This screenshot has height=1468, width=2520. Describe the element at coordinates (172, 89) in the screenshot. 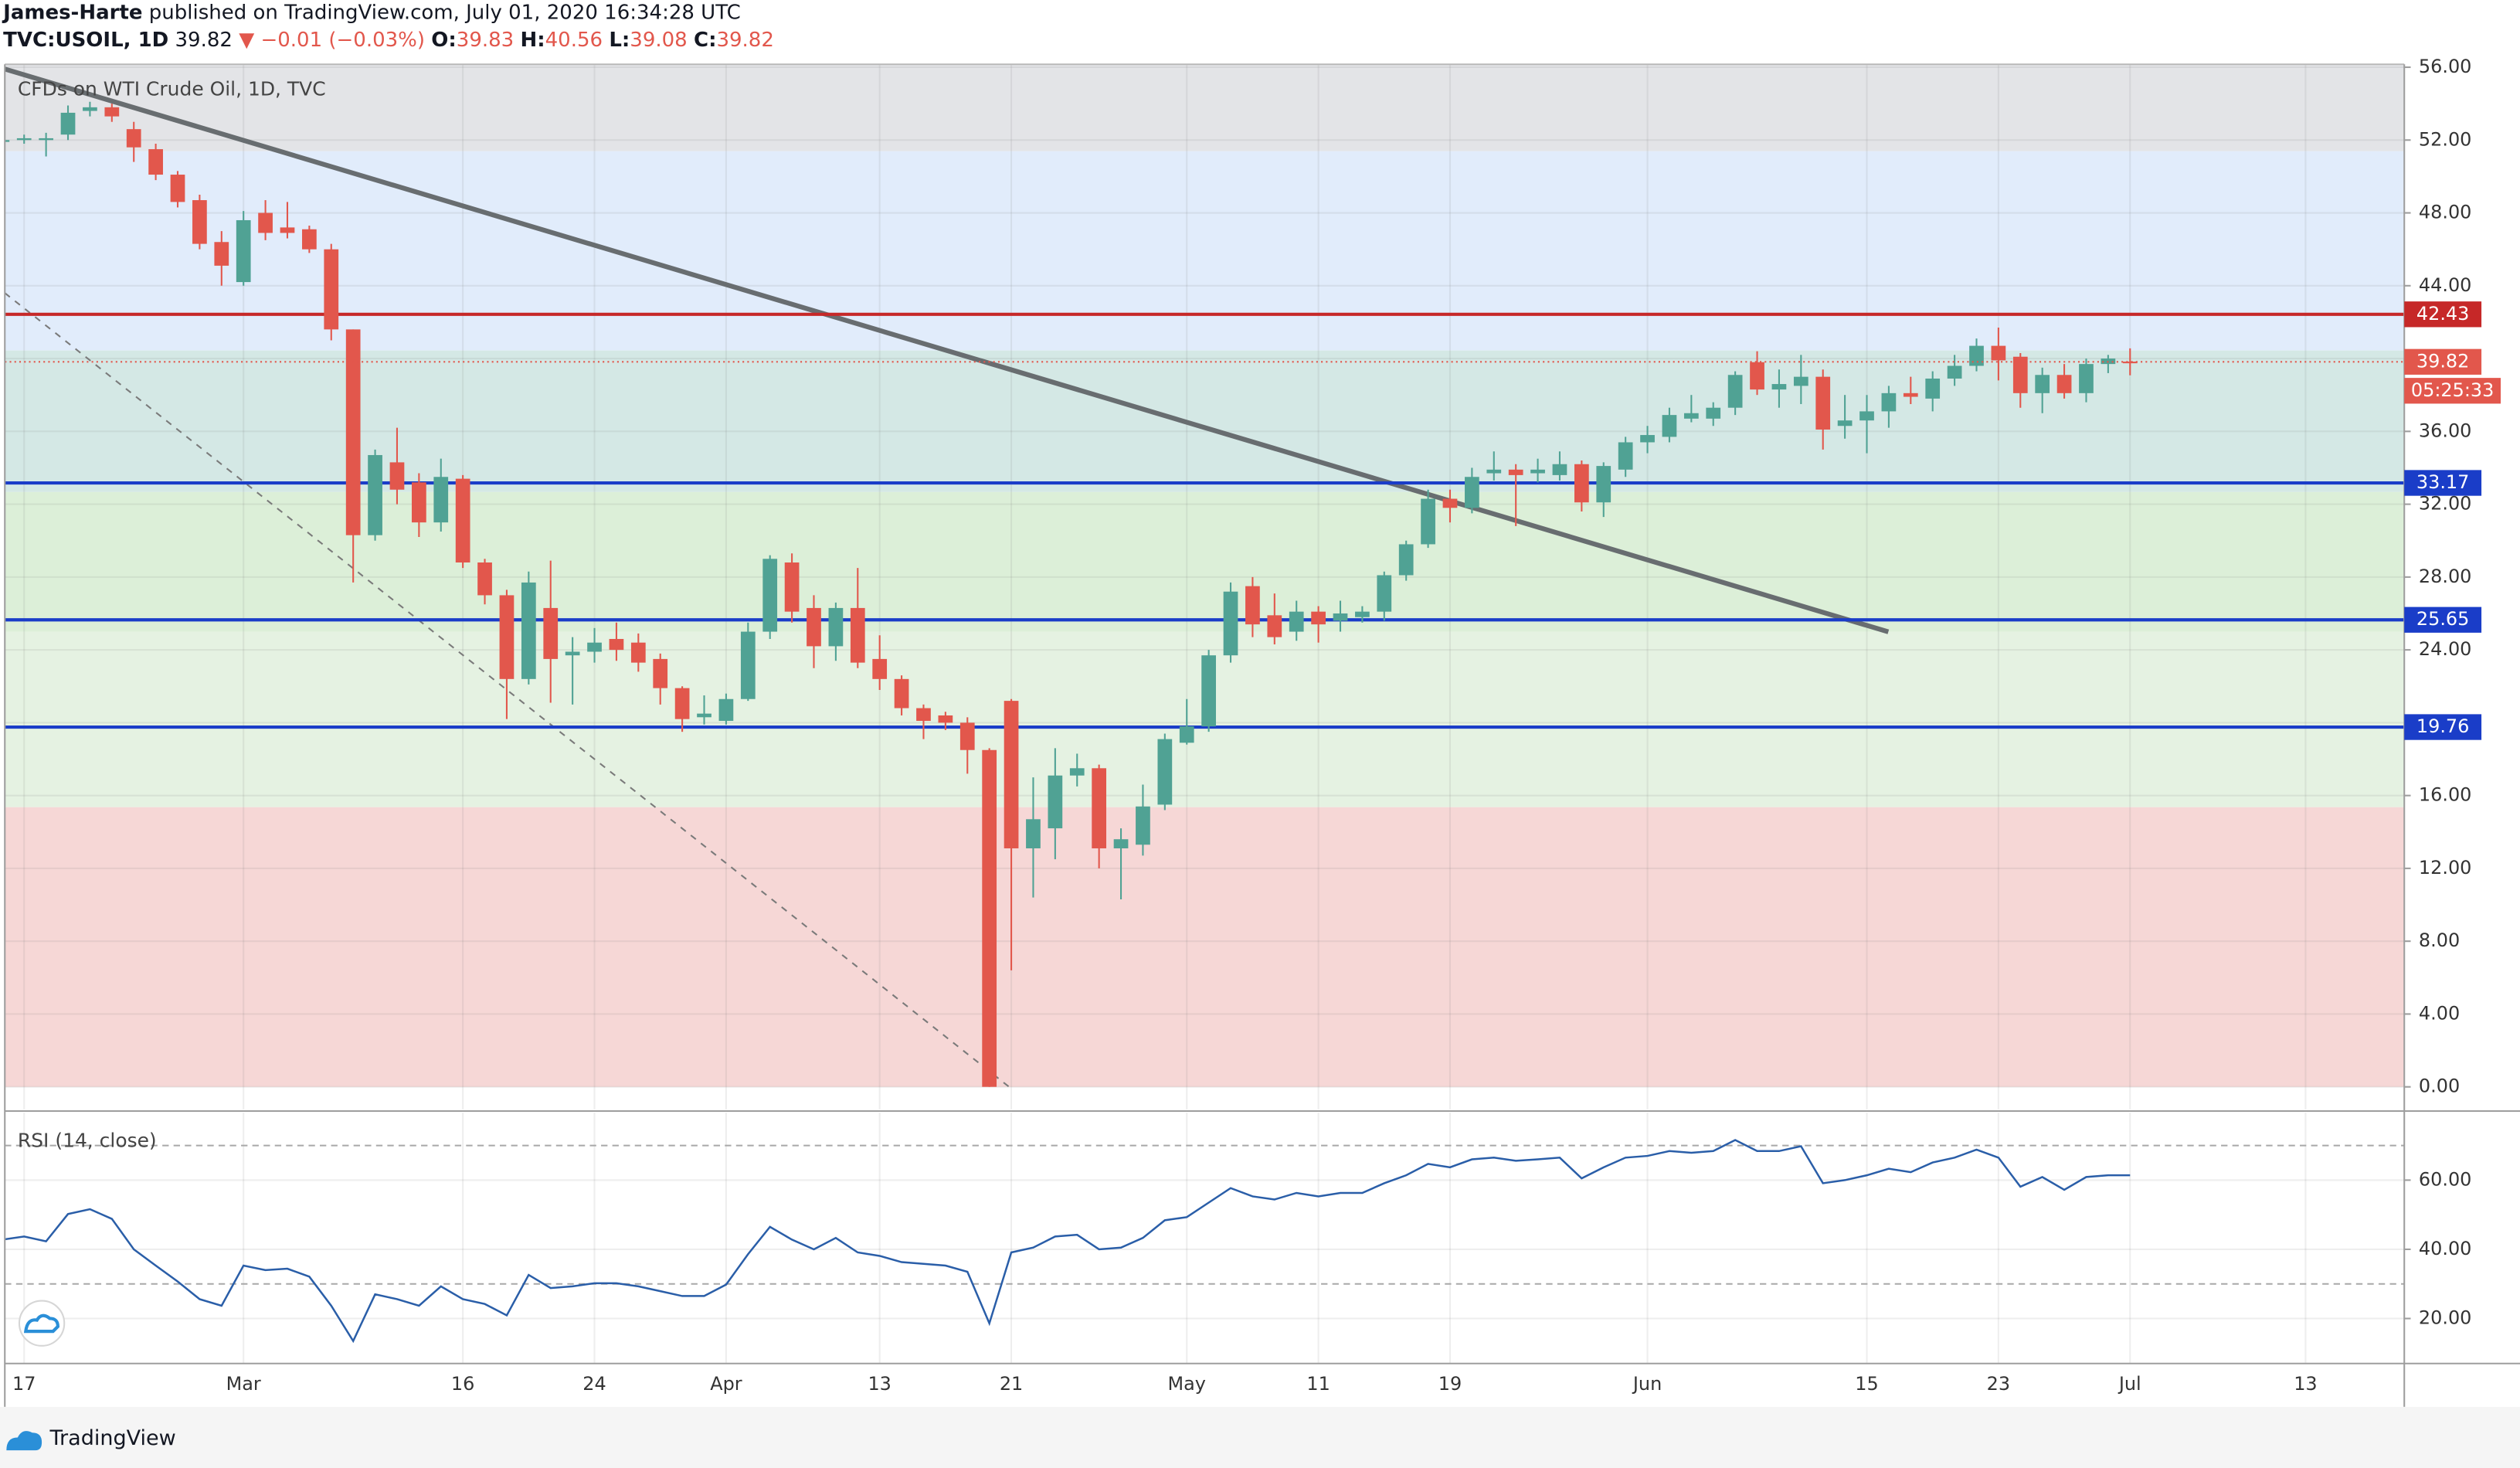

I see `chart-title: CFDs on WTI Crude Oil, 1D, TVC` at that location.